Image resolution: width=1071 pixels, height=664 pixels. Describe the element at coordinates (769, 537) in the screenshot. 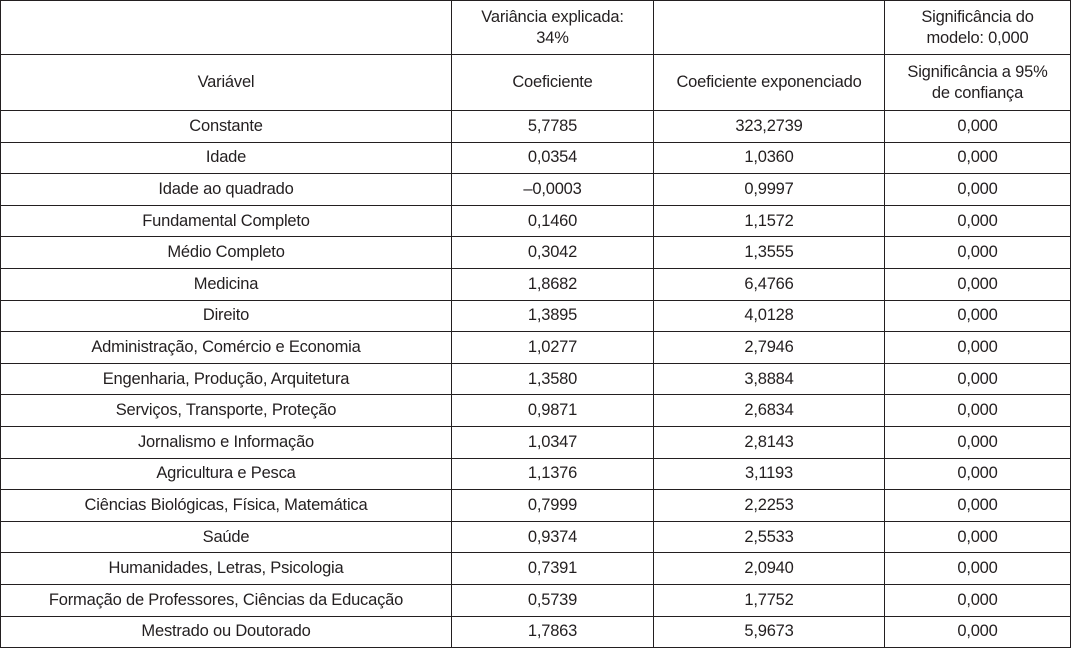

I see `exponentiated-coefficient-cell: 2,5533` at that location.